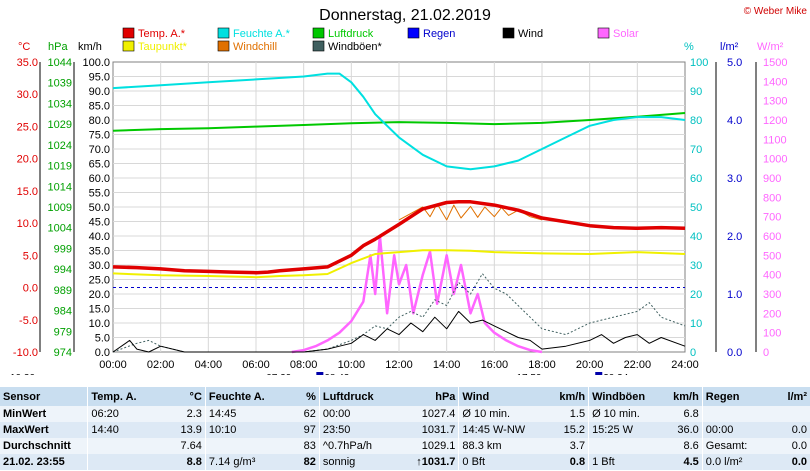  What do you see at coordinates (502, 396) in the screenshot?
I see `header-wind: Wind` at bounding box center [502, 396].